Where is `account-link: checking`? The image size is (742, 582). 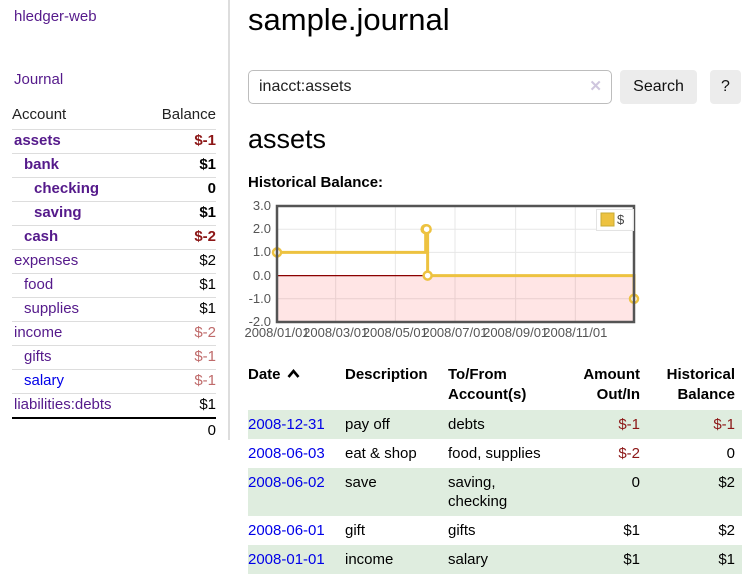 account-link: checking is located at coordinates (67, 188).